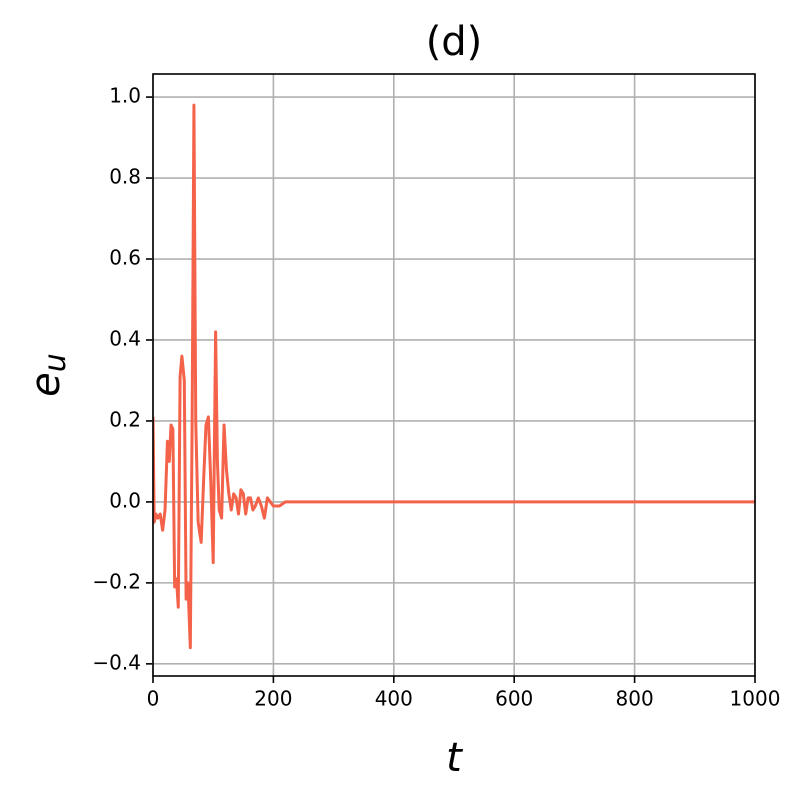 The height and width of the screenshot is (800, 800). What do you see at coordinates (394, 699) in the screenshot?
I see `x-tick-label: 400` at bounding box center [394, 699].